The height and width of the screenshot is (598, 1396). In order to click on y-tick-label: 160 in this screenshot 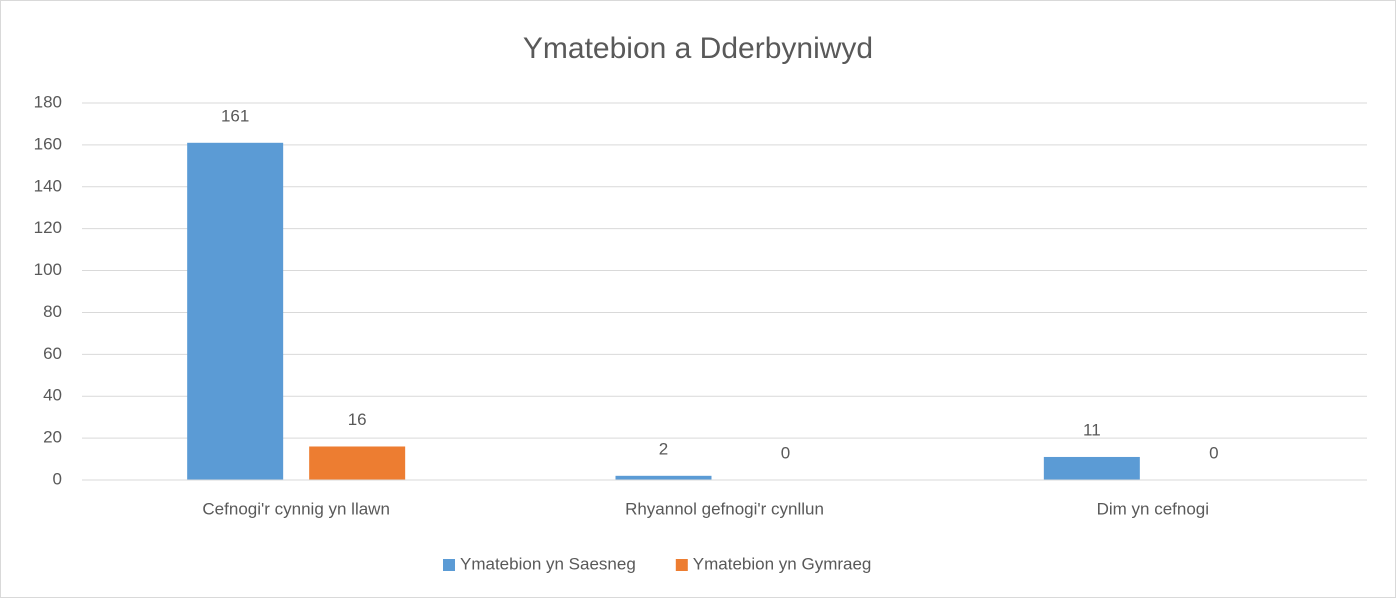, I will do `click(48, 143)`.